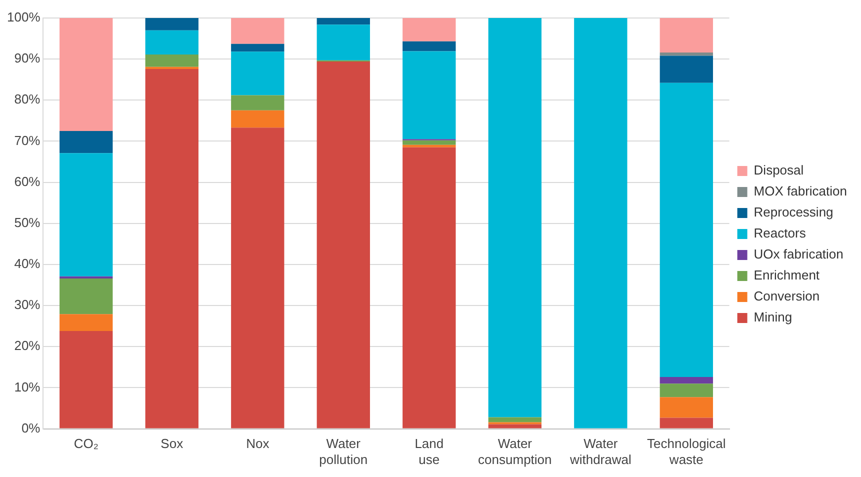 The width and height of the screenshot is (861, 477). I want to click on y-tick-label: 50%, so click(27, 222).